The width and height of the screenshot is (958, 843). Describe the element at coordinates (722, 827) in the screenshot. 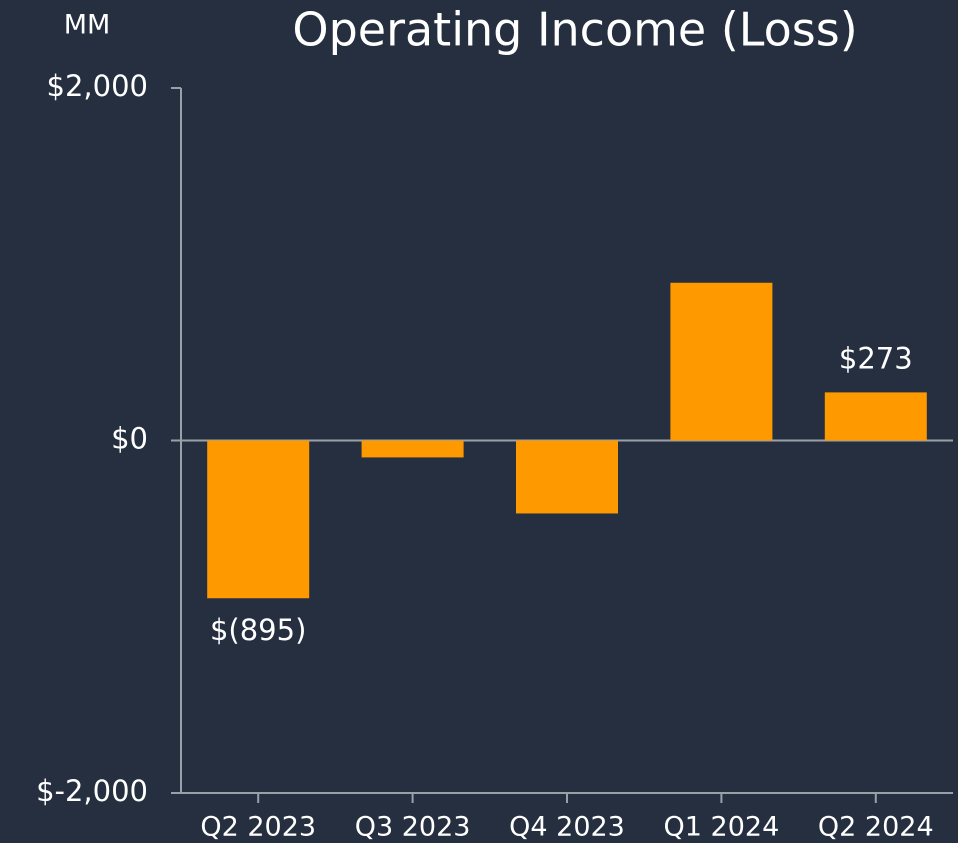

I see `x-tick-label: Q1 2024` at that location.